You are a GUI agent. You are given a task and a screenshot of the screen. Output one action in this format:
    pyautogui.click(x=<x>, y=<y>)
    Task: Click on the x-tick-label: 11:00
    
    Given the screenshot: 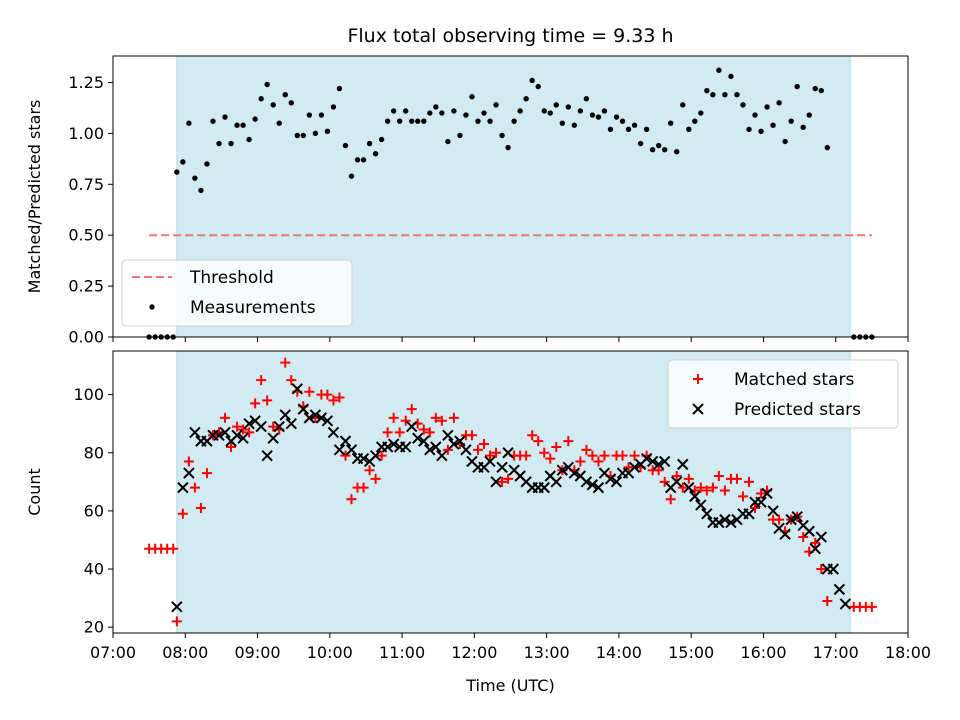 What is the action you would take?
    pyautogui.click(x=402, y=652)
    